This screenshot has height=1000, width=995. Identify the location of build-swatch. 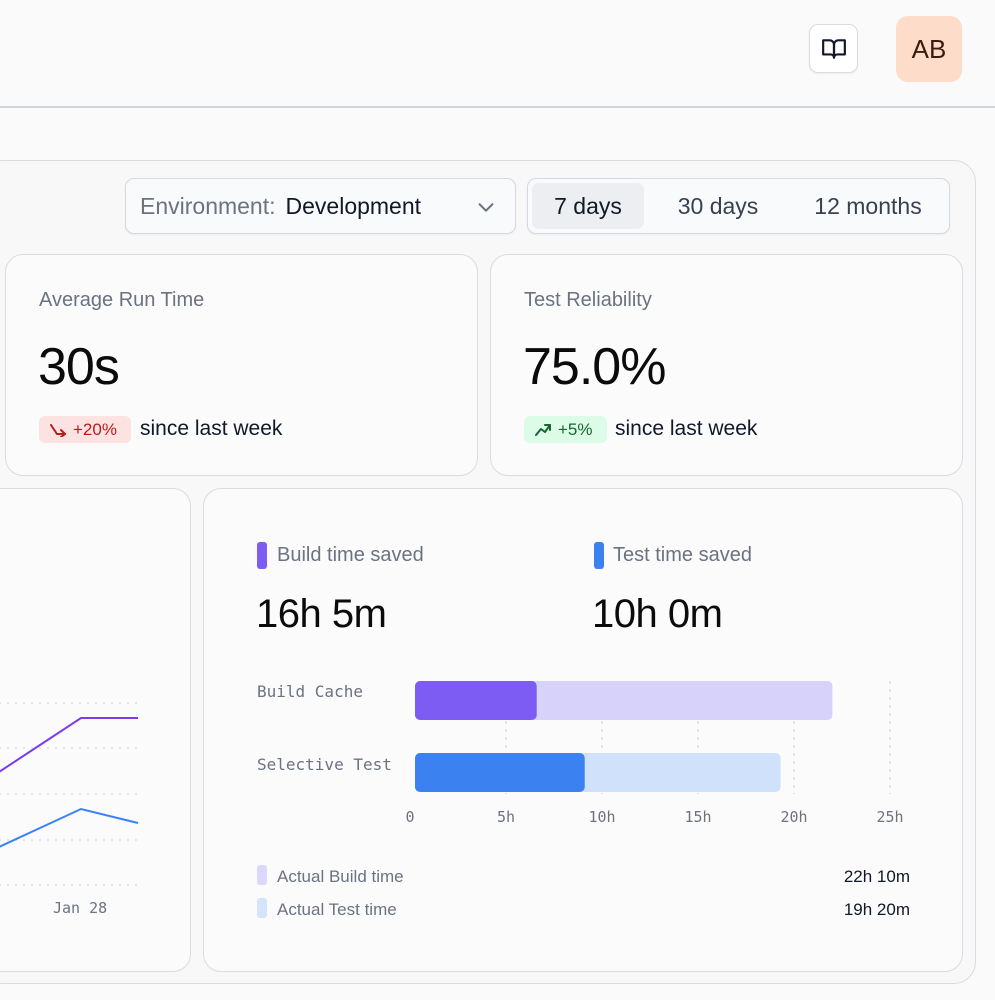
(262, 555).